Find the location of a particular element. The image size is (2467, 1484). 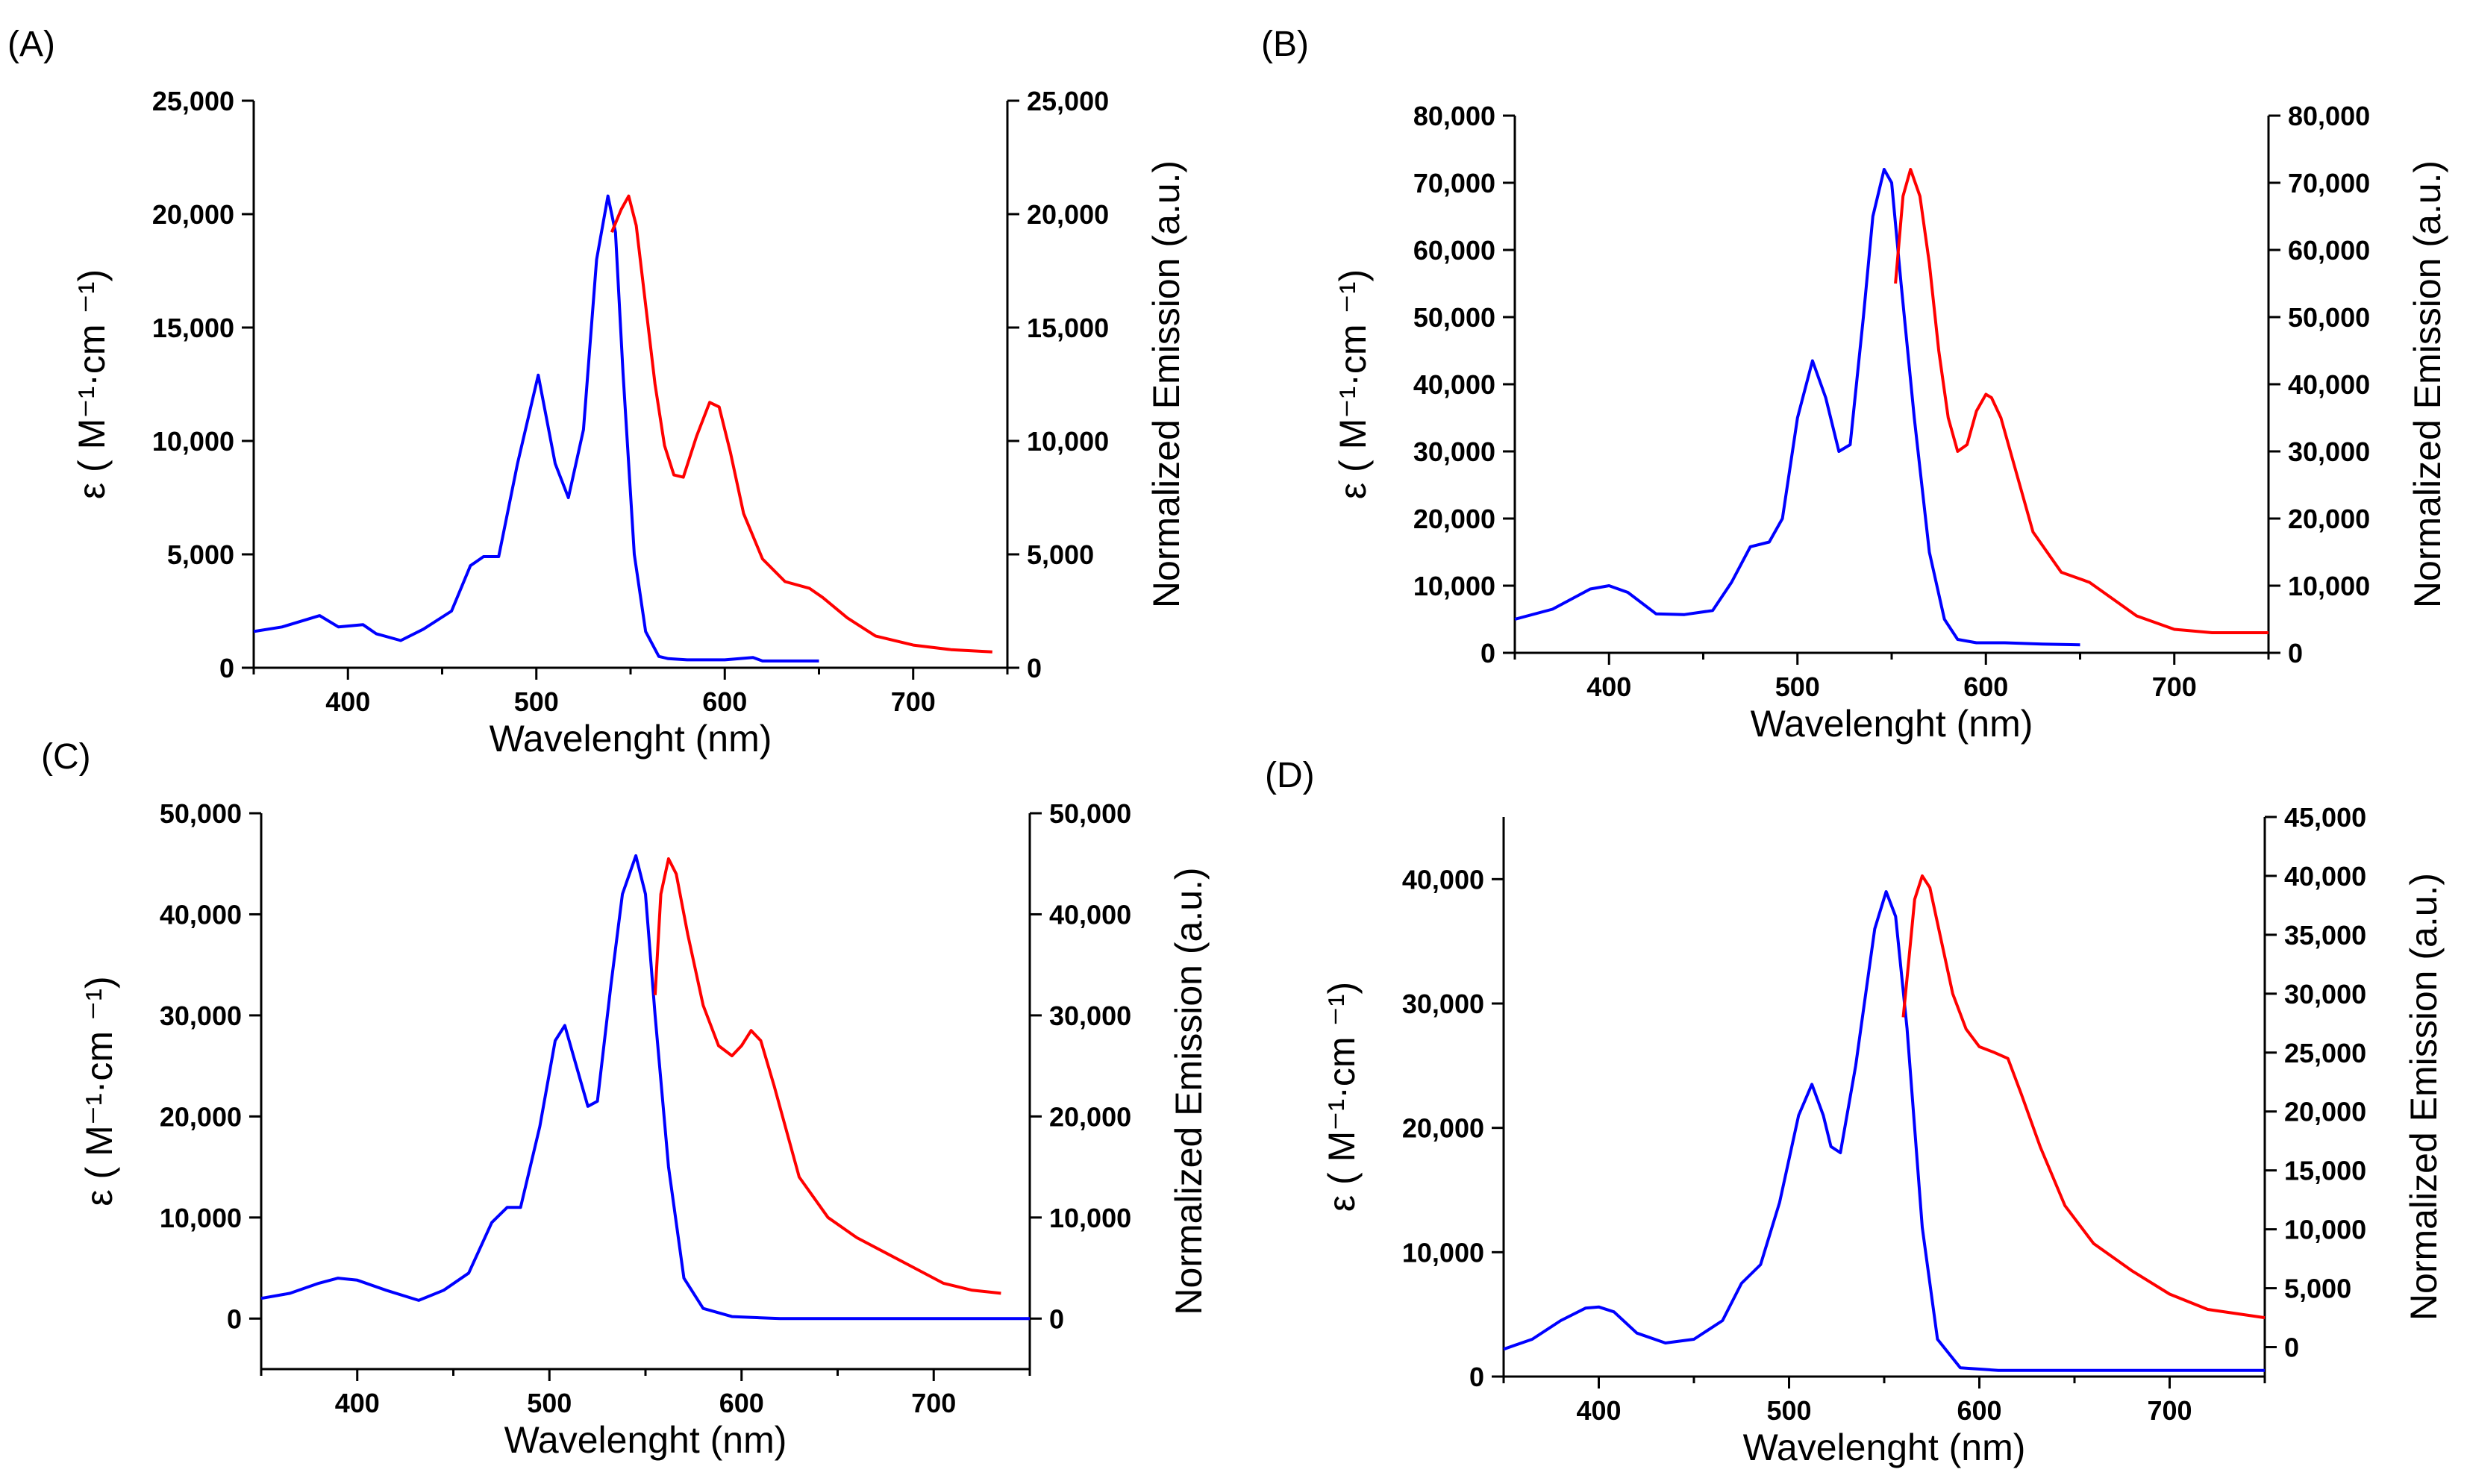

panel-label: (B) is located at coordinates (1285, 44).